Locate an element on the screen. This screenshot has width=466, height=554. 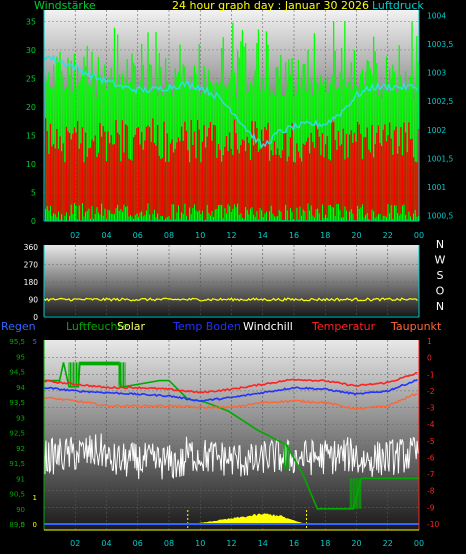
top-x-tick-label: 16 is located at coordinates (294, 235).